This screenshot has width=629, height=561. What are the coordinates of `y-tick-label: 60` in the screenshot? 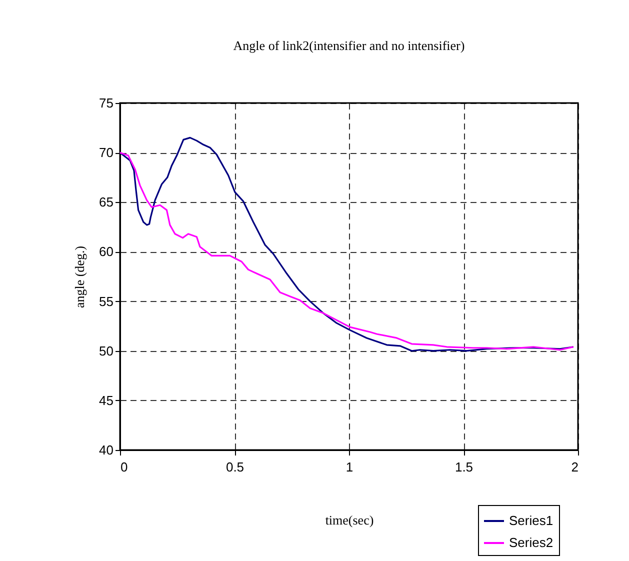 It's located at (106, 252).